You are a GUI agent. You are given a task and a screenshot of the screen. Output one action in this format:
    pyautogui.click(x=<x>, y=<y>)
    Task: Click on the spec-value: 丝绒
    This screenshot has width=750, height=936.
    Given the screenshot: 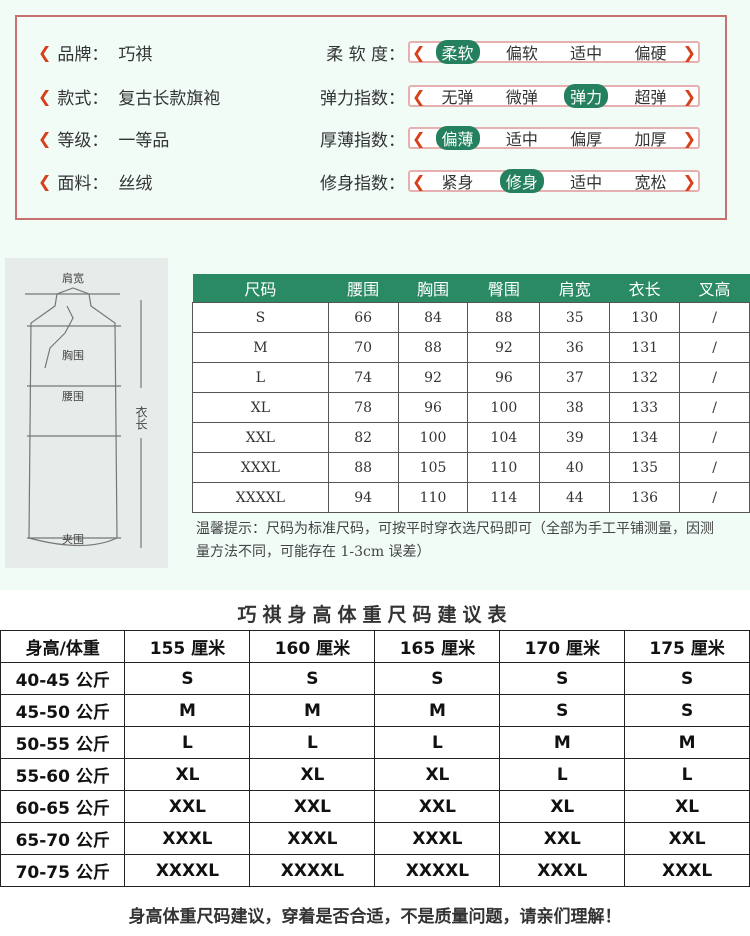 What is the action you would take?
    pyautogui.click(x=135, y=184)
    